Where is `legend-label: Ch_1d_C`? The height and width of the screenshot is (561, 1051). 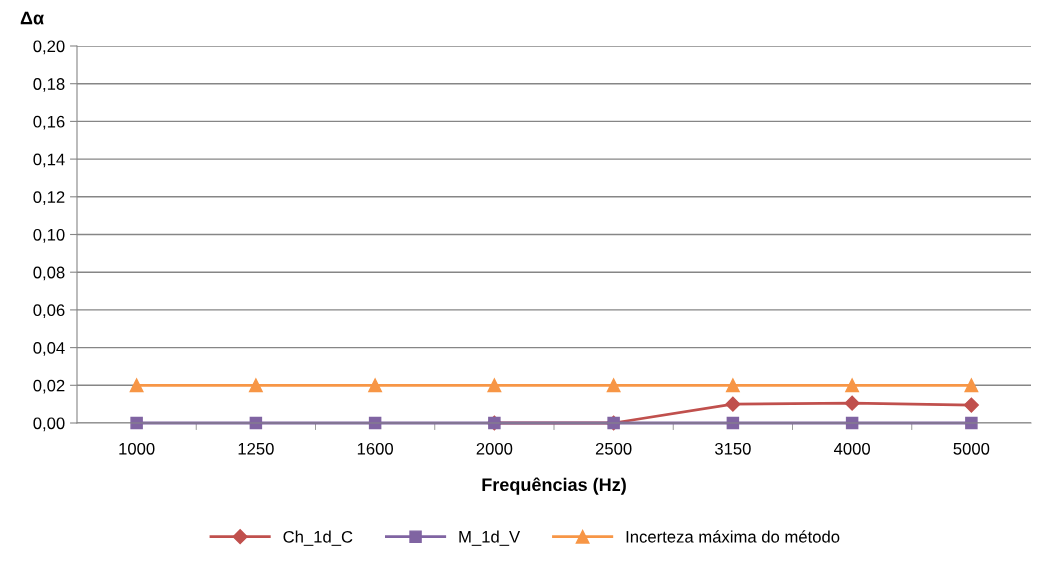
legend-label: Ch_1d_C is located at coordinates (318, 538).